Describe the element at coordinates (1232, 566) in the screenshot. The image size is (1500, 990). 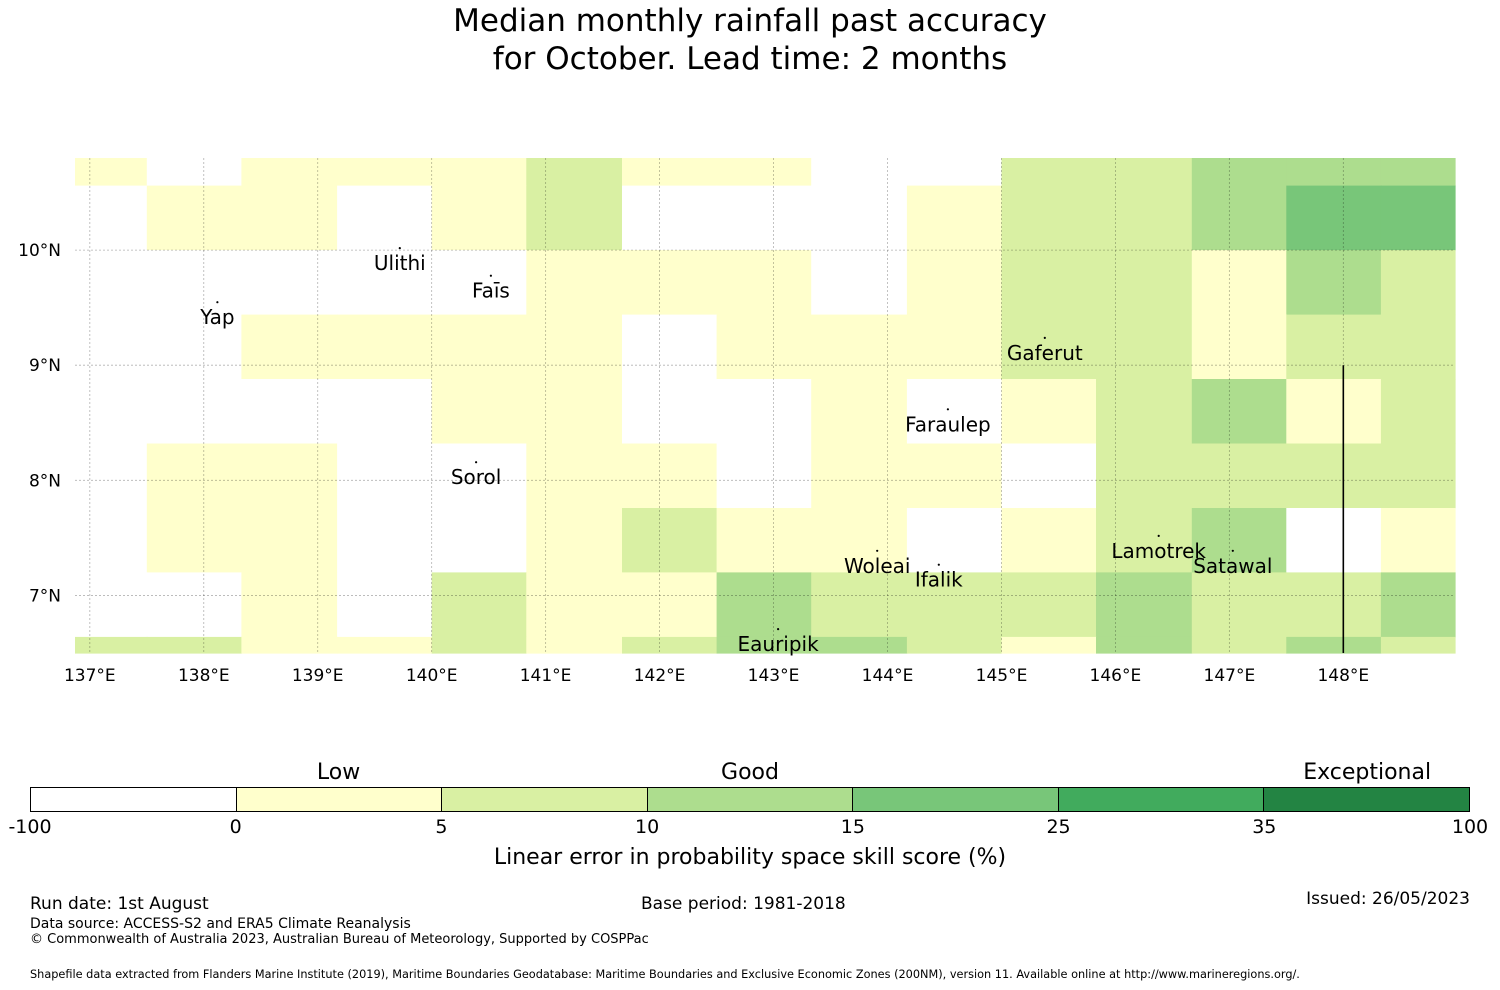
I see `island-label: Satawal` at that location.